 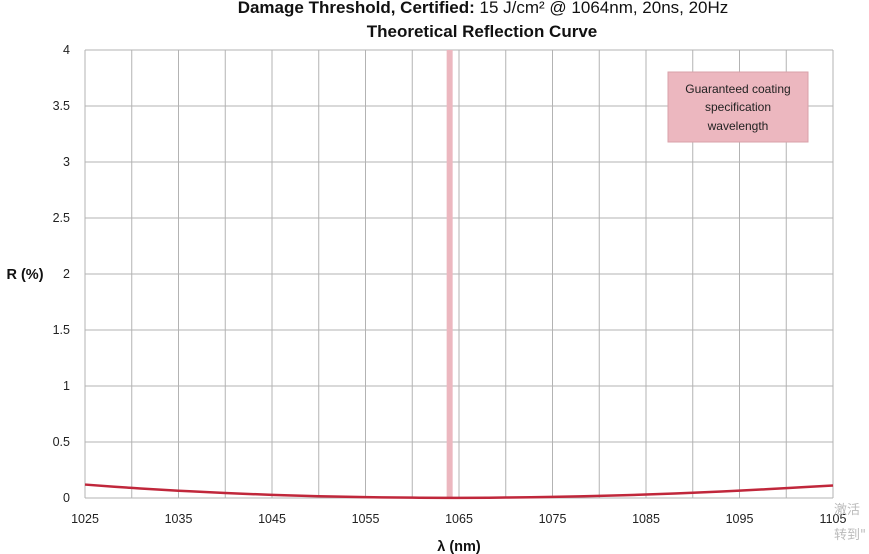 I want to click on y-tick-label: 2.5, so click(x=61, y=218).